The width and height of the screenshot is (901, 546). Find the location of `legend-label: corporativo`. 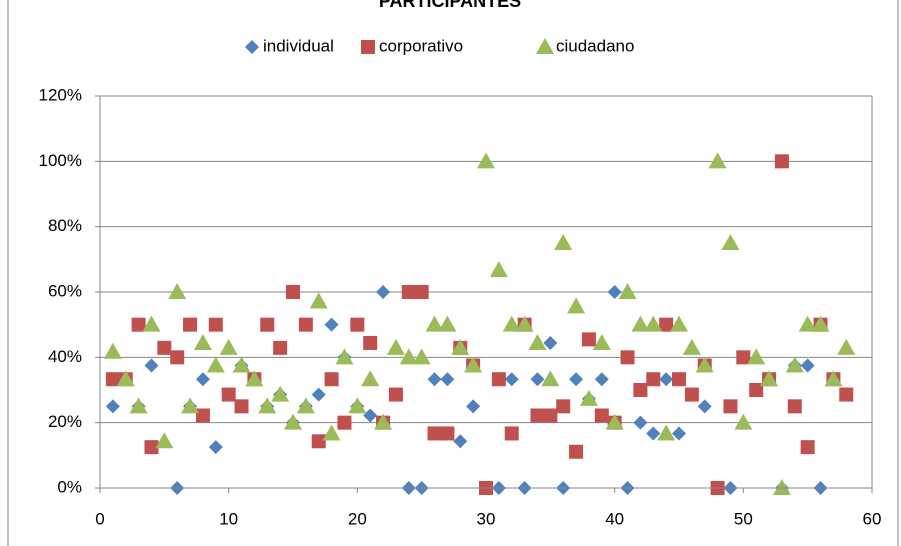

legend-label: corporativo is located at coordinates (421, 45).